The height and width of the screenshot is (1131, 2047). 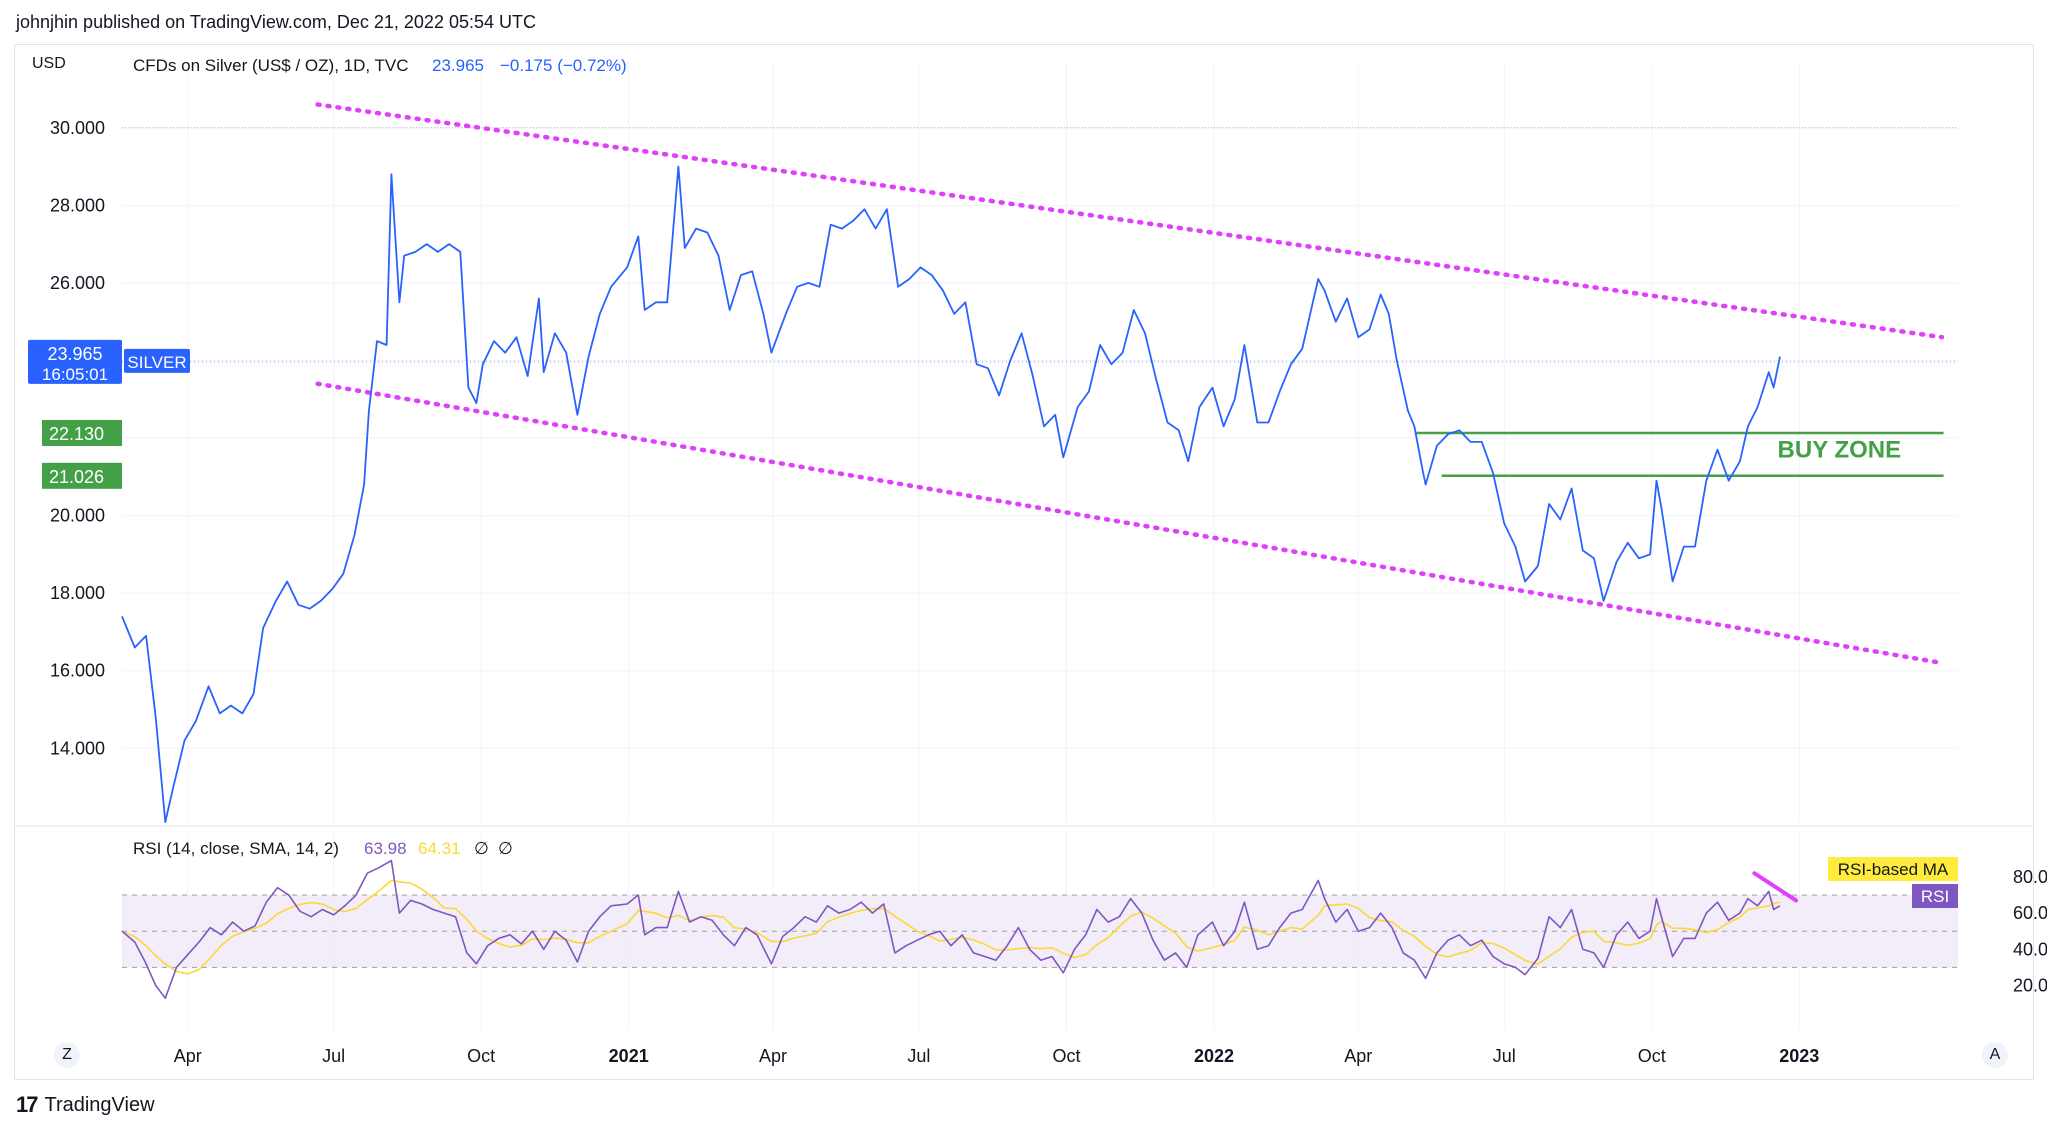 What do you see at coordinates (77, 283) in the screenshot?
I see `price-axis-tick-label: 26.000` at bounding box center [77, 283].